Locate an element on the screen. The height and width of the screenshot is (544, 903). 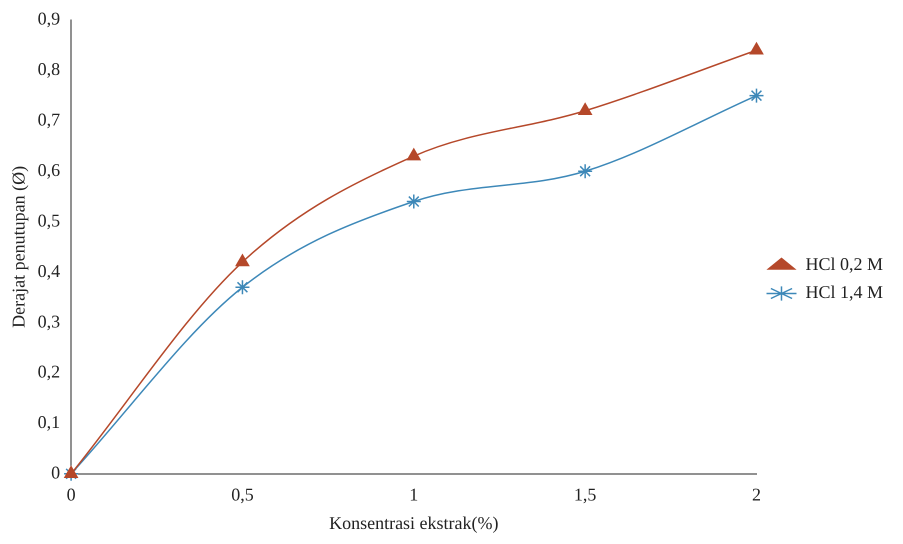
y-tick-label: 0,4 is located at coordinates (49, 270).